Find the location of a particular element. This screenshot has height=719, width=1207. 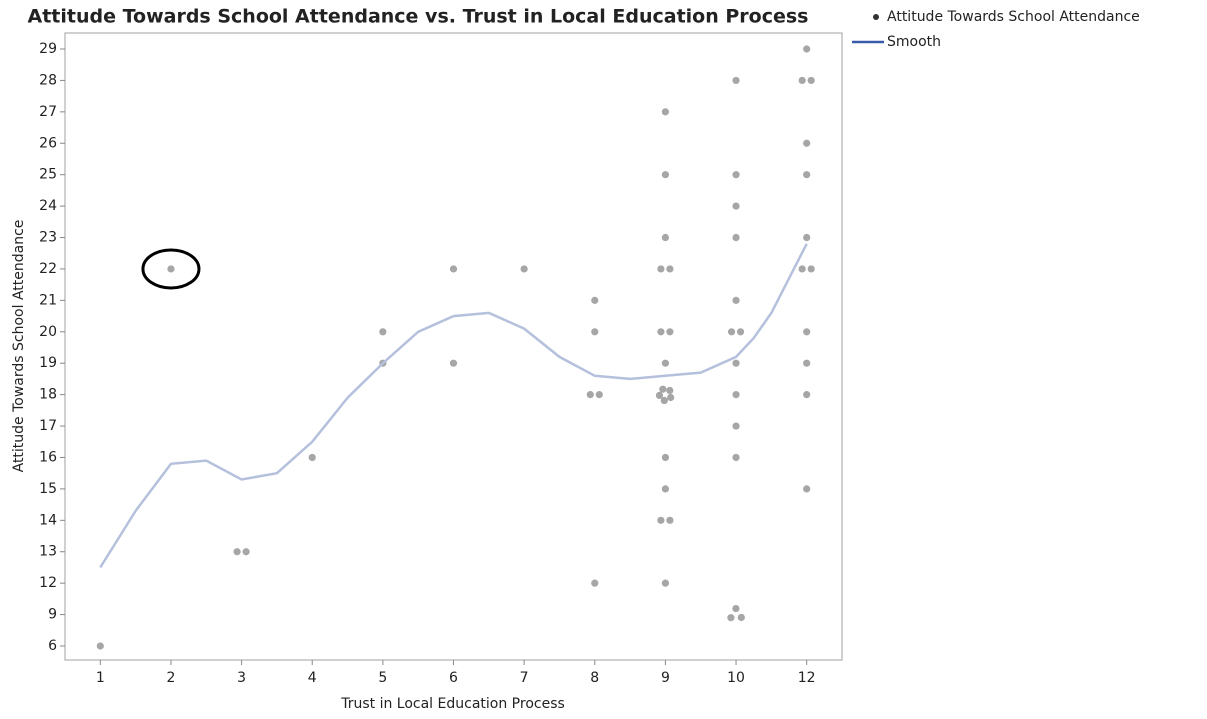

y-tick-label: 20 is located at coordinates (48, 332).